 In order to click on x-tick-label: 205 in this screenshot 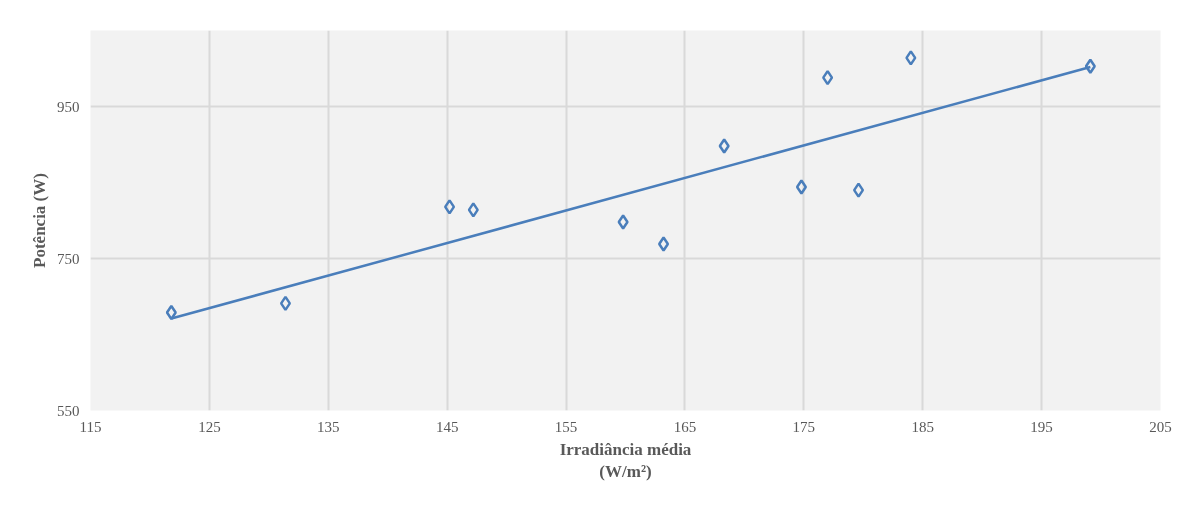, I will do `click(1160, 426)`.